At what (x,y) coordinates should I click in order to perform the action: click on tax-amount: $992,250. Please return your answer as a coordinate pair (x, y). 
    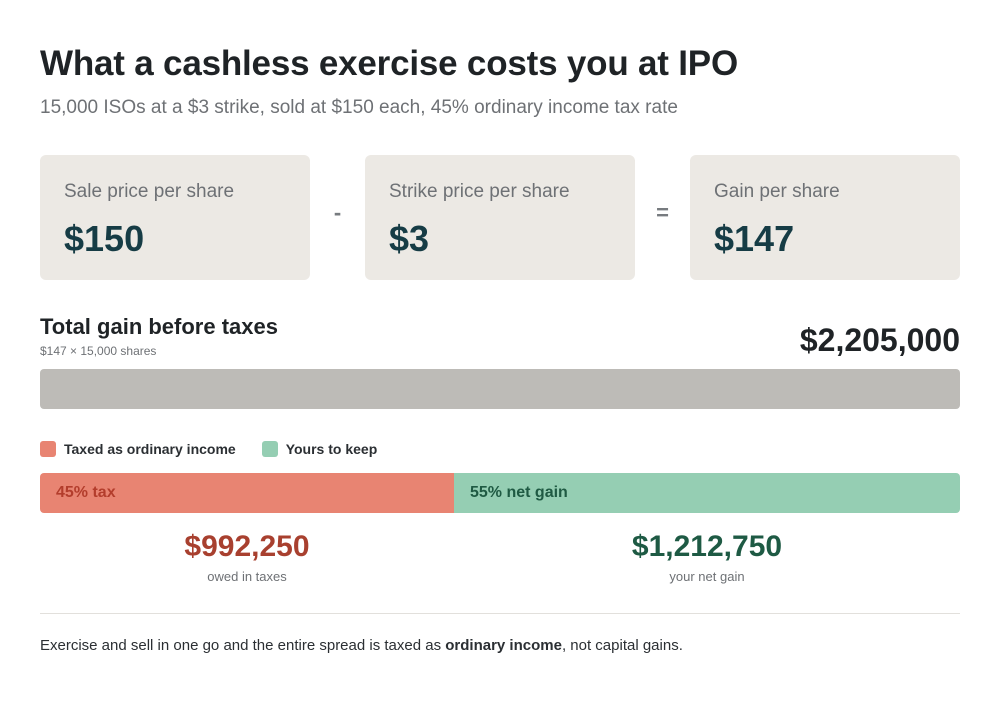
    Looking at the image, I should click on (247, 546).